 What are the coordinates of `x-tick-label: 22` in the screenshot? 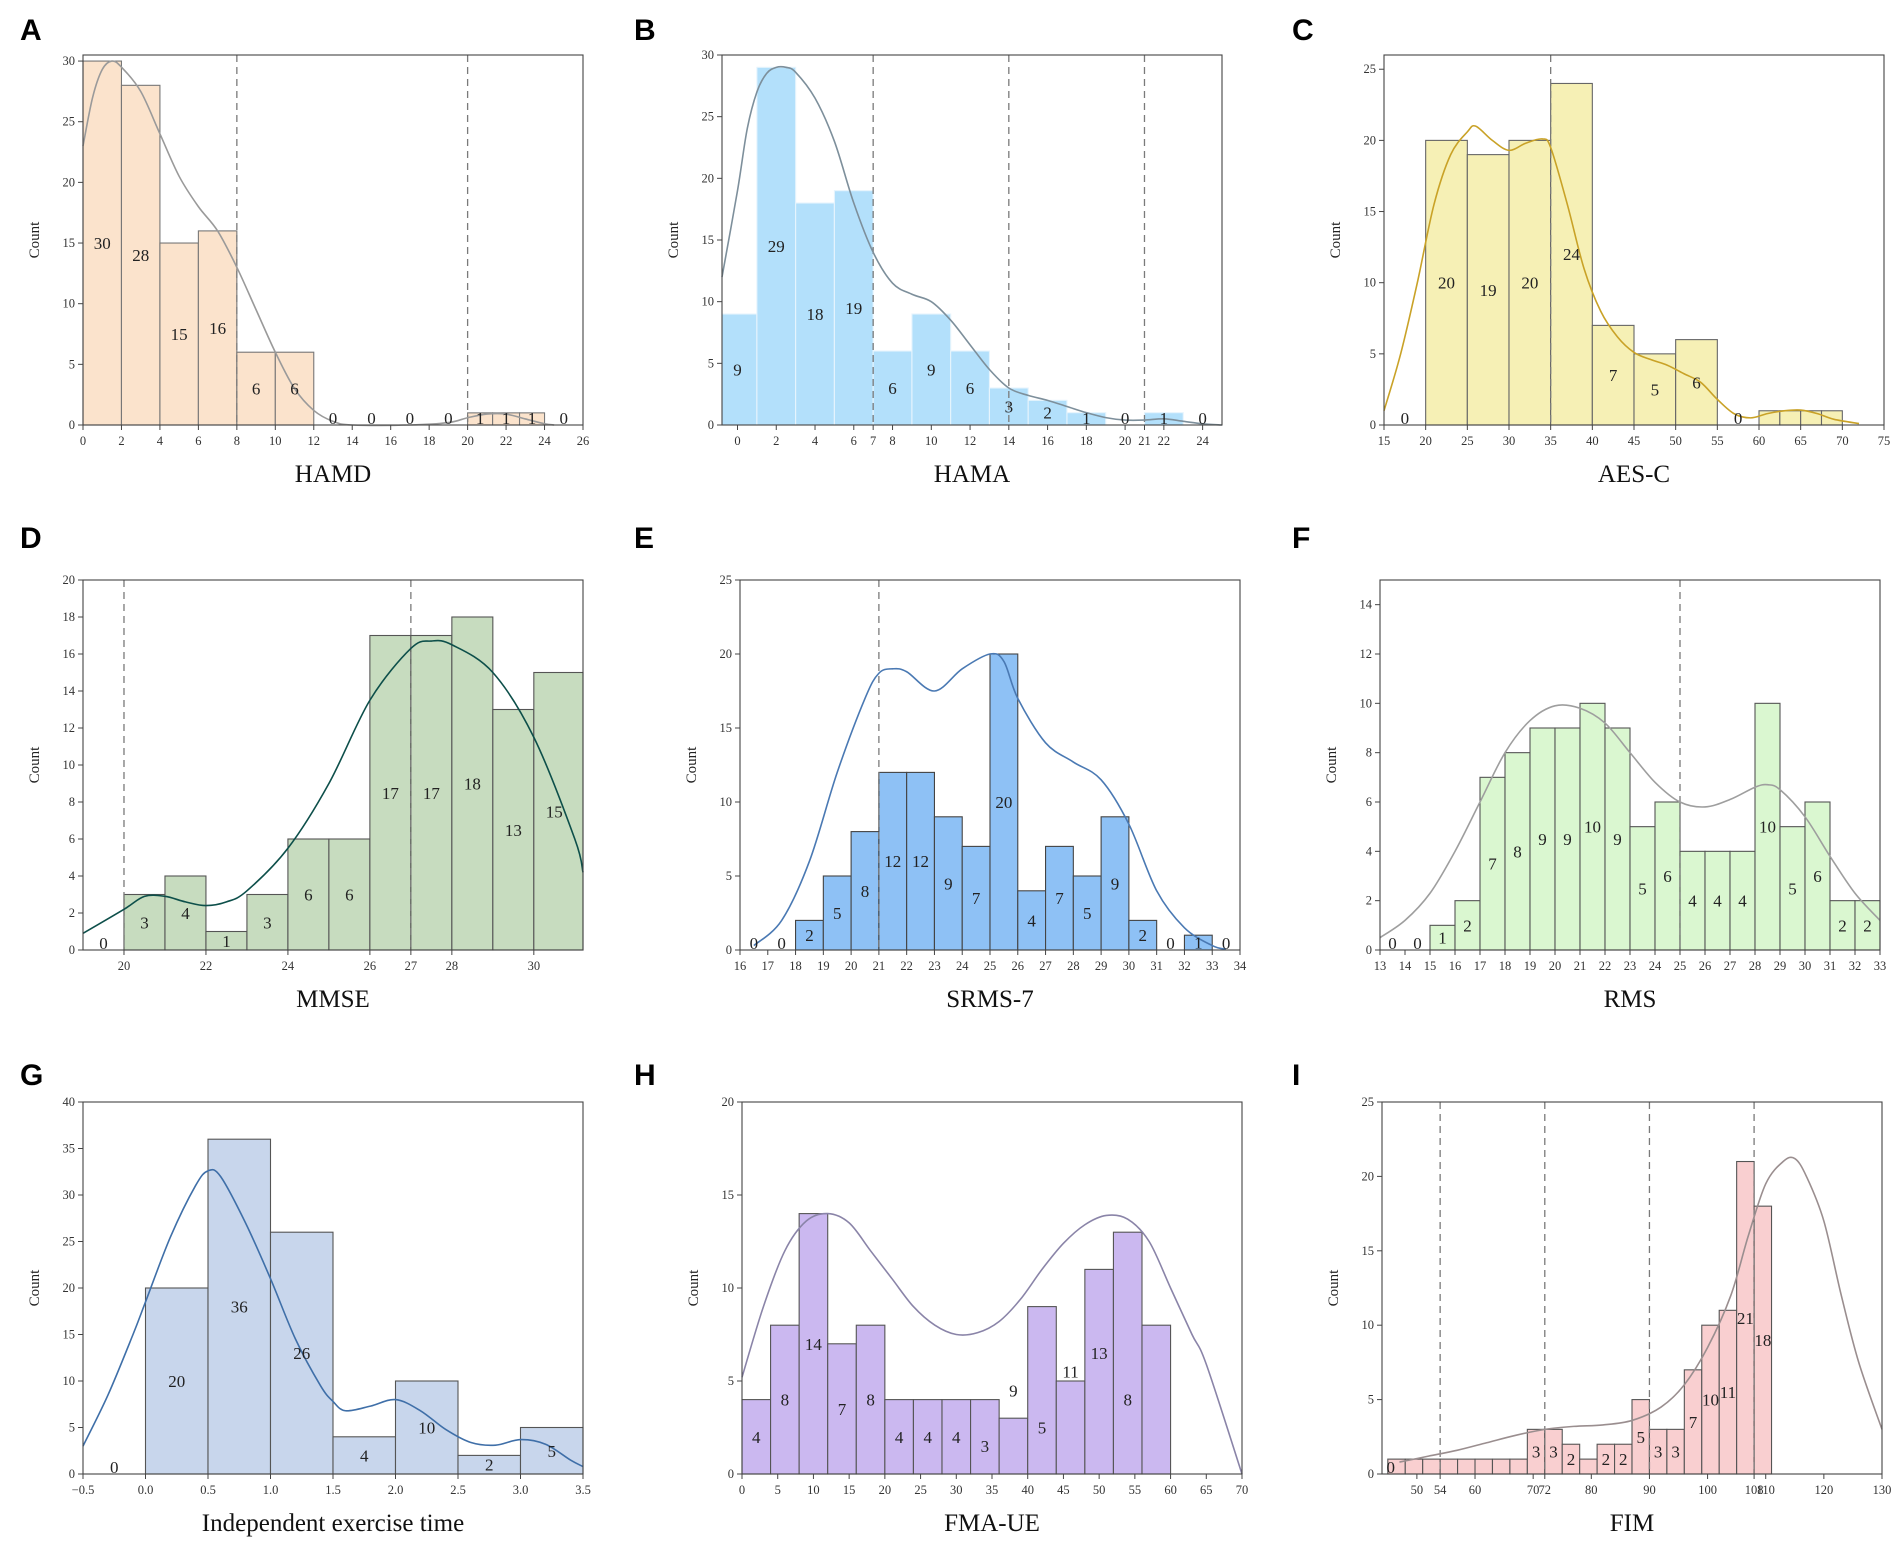 It's located at (1605, 966).